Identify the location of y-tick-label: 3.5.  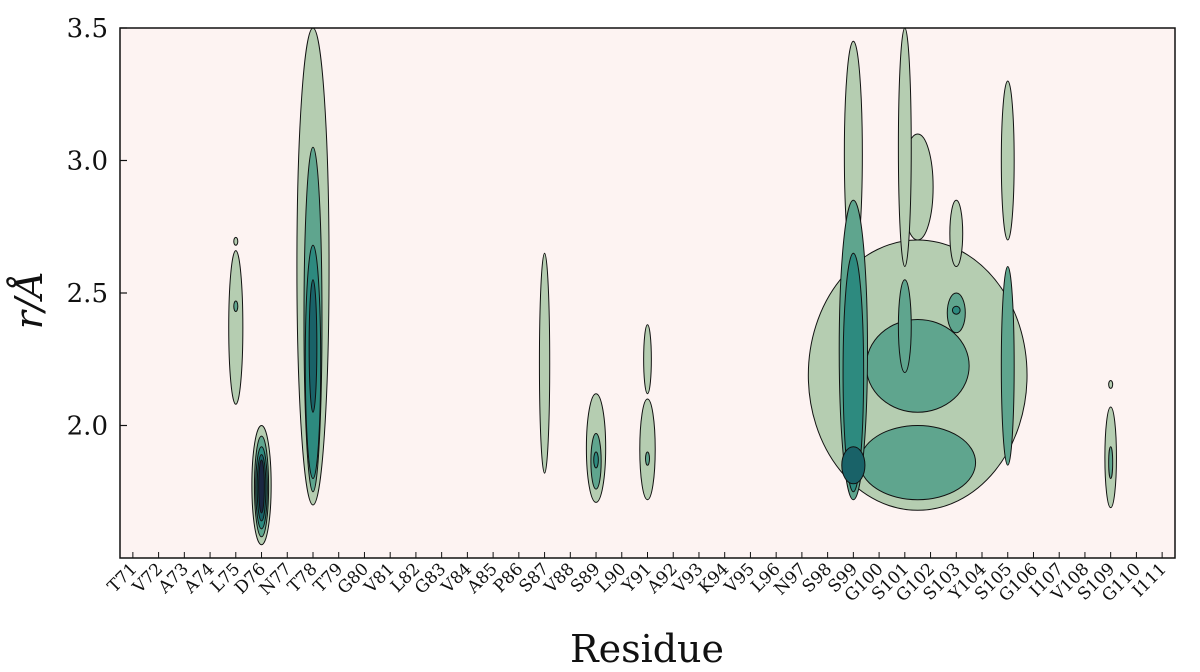
(87, 29).